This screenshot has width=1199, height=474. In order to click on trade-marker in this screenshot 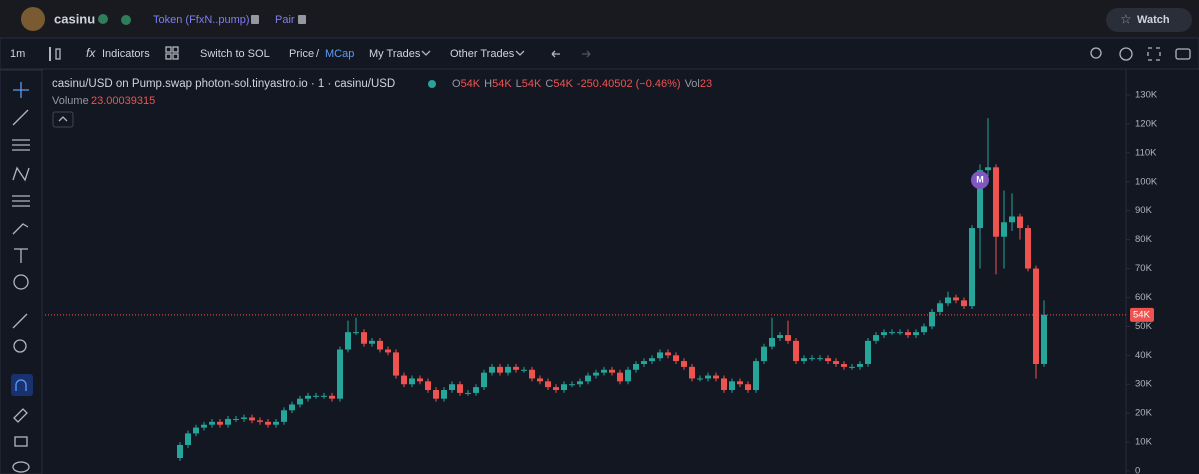, I will do `click(980, 180)`.